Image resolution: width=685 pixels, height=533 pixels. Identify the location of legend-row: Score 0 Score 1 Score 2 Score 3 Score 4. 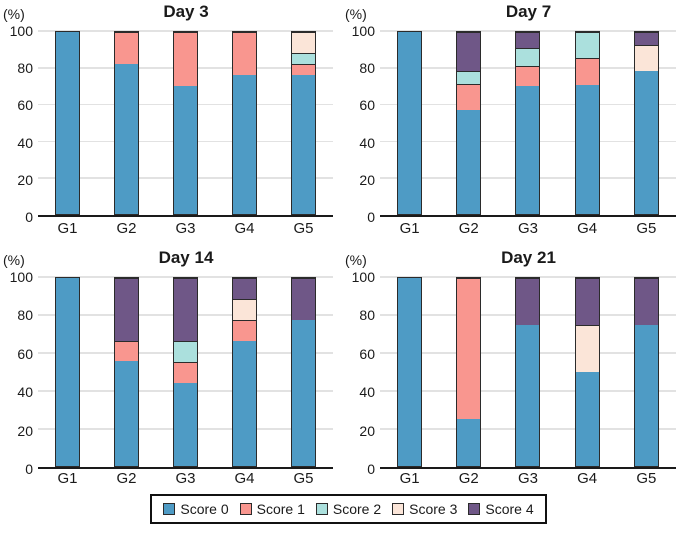
(342, 509).